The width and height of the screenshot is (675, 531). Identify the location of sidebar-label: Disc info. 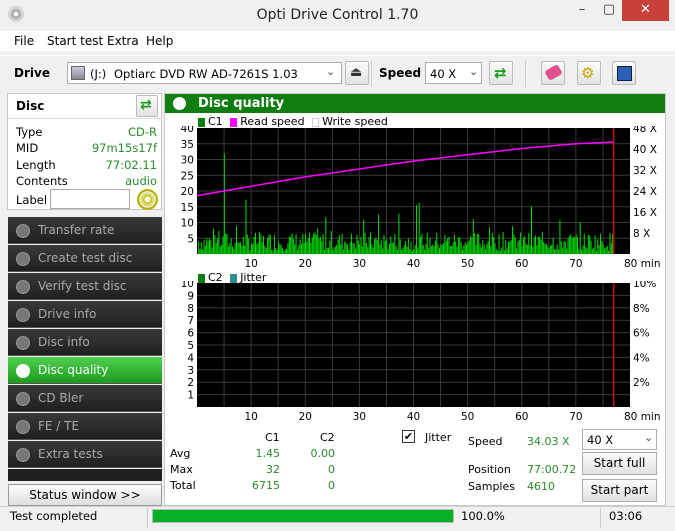
(64, 342).